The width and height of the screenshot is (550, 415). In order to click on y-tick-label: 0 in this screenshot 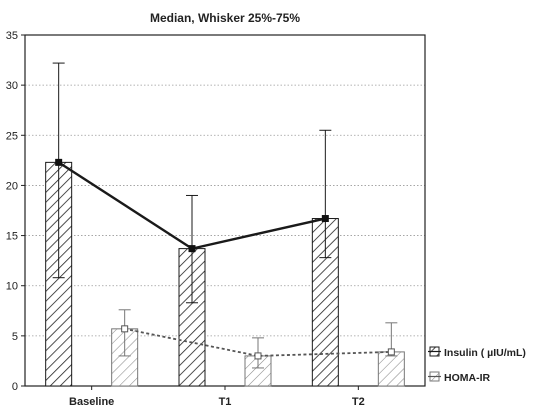, I will do `click(15, 387)`.